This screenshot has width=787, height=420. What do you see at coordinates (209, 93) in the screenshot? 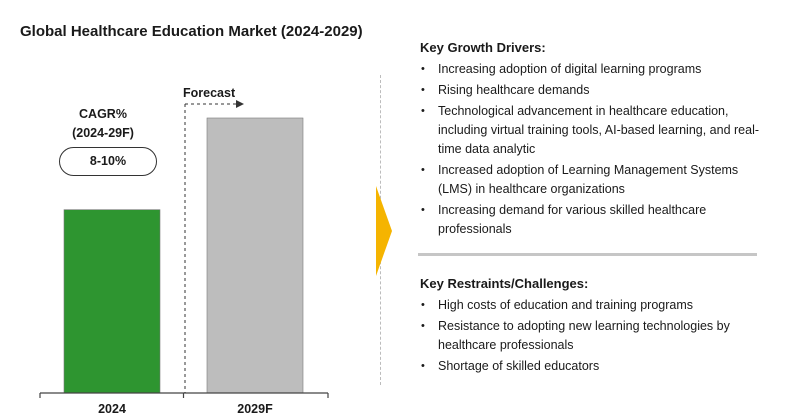
I see `forecast-label: Forecast` at bounding box center [209, 93].